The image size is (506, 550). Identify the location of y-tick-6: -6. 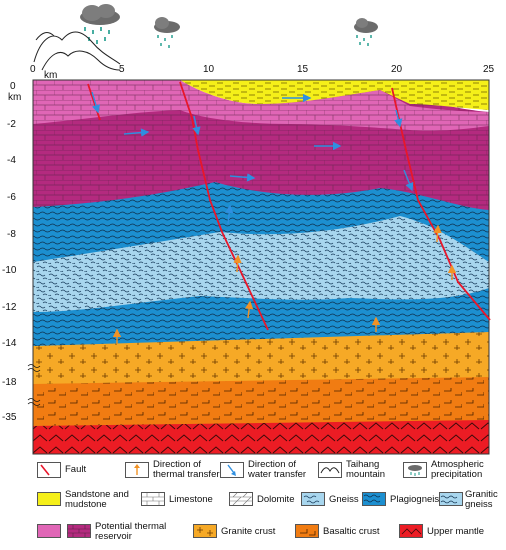
(11, 197).